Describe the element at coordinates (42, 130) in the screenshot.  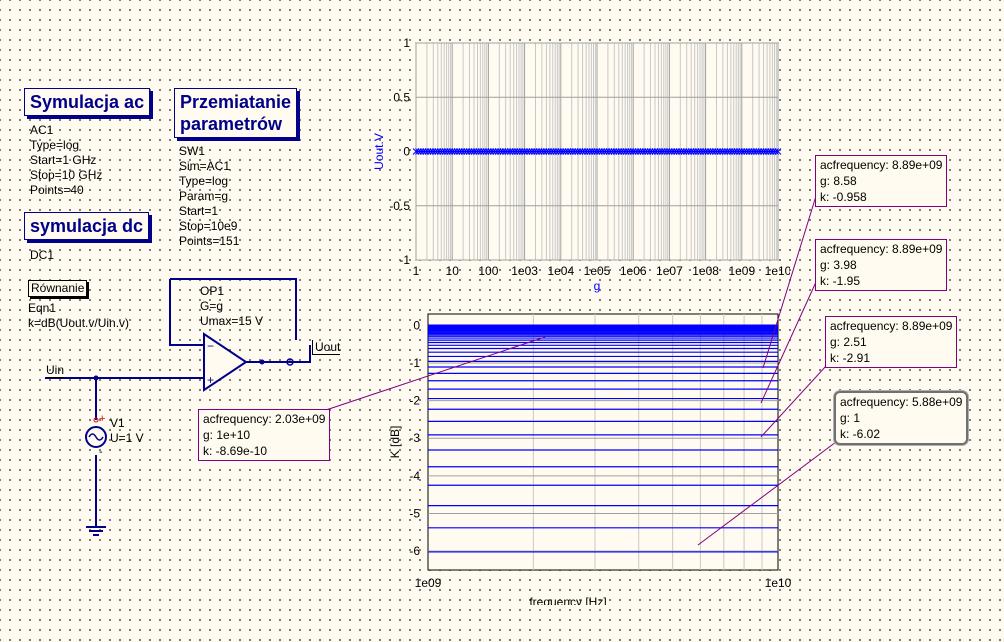
I see `ac-prop: AC1` at that location.